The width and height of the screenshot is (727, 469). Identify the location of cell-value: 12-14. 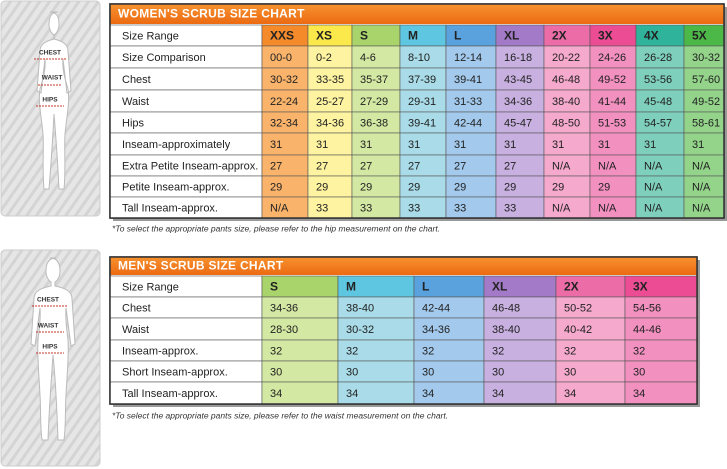
(468, 58).